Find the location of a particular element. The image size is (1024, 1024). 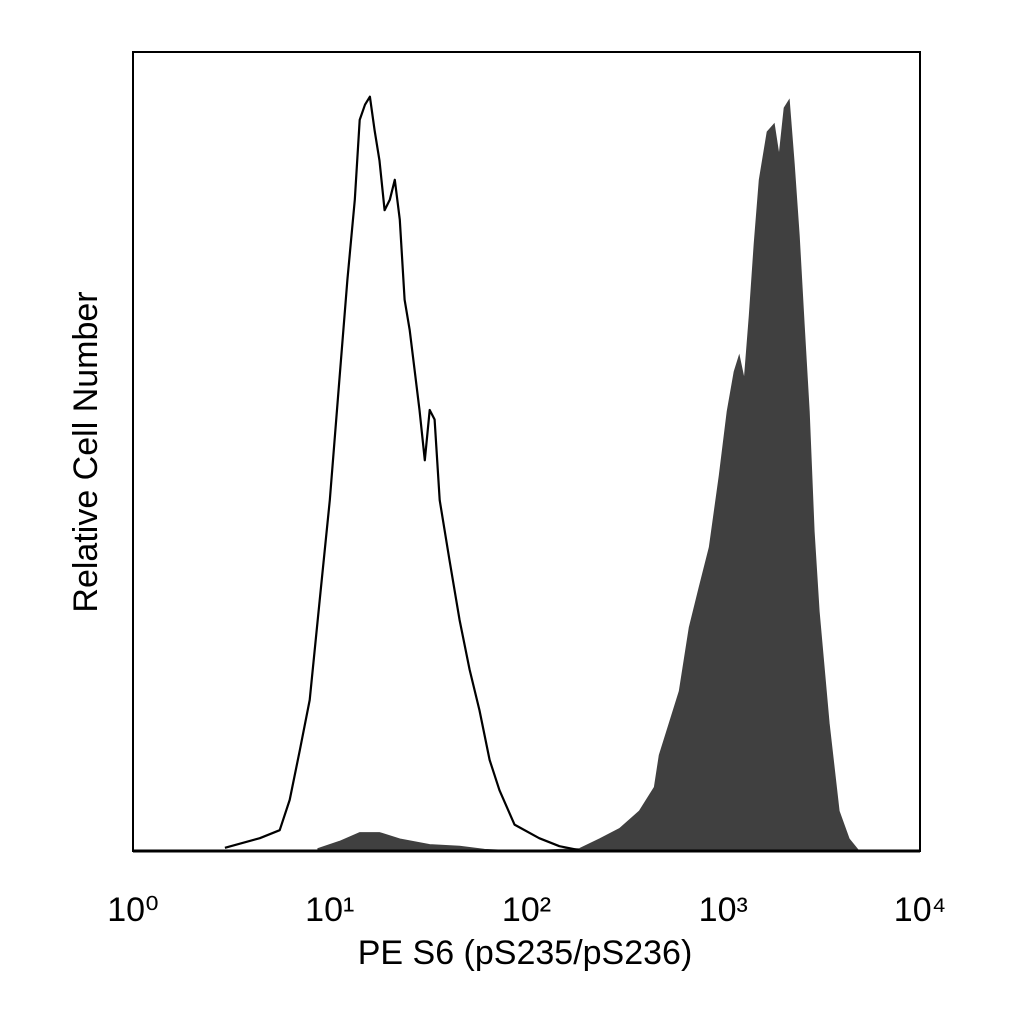

y-axis-label: Relative Cell Number is located at coordinates (86, 451).